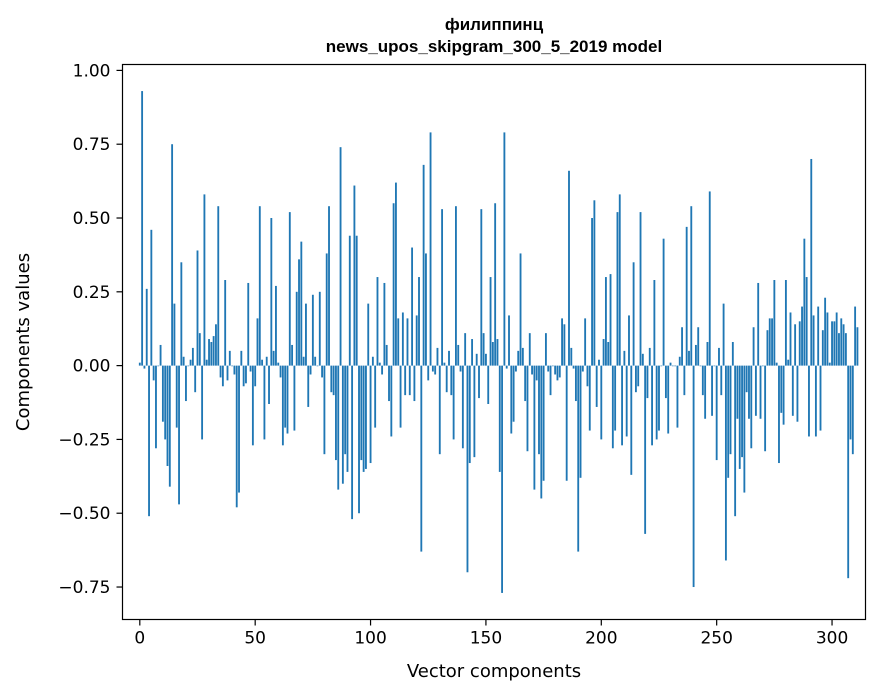  Describe the element at coordinates (90, 329) in the screenshot. I see `y-axis-ticks: −0.75 −0.50 −0.25 0.00 0.25 0.50 0.75 1.00` at that location.